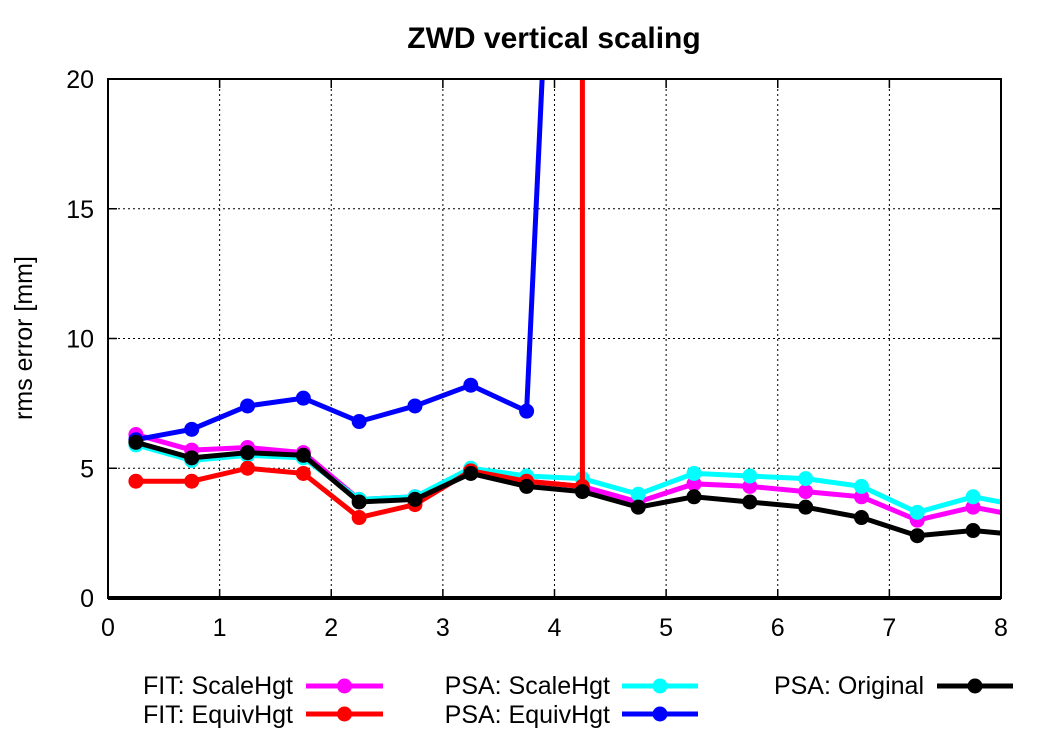 This screenshot has height=733, width=1050. I want to click on y-axis-label: rms error [mm], so click(24, 338).